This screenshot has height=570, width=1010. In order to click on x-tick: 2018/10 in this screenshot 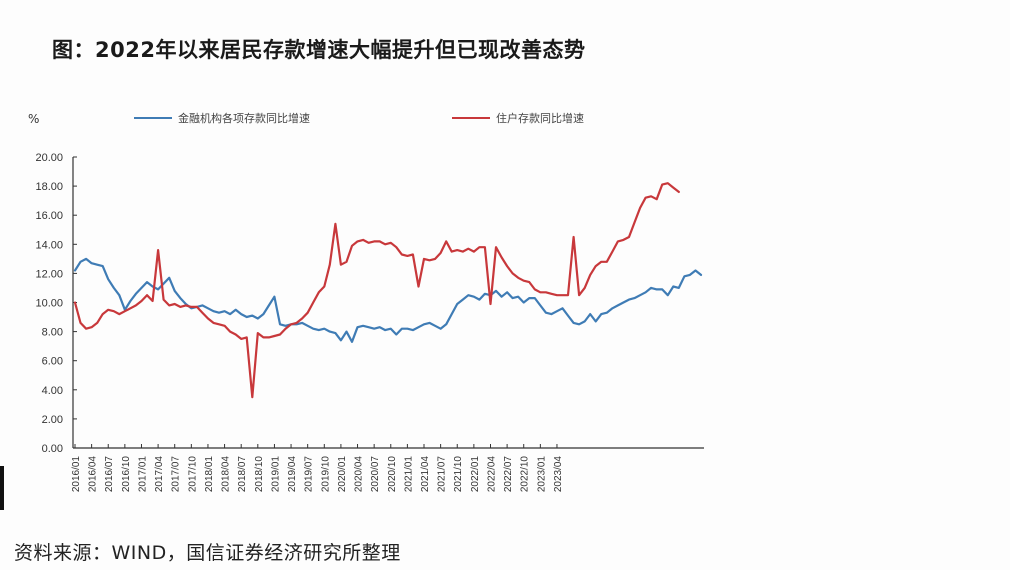, I will do `click(259, 468)`.